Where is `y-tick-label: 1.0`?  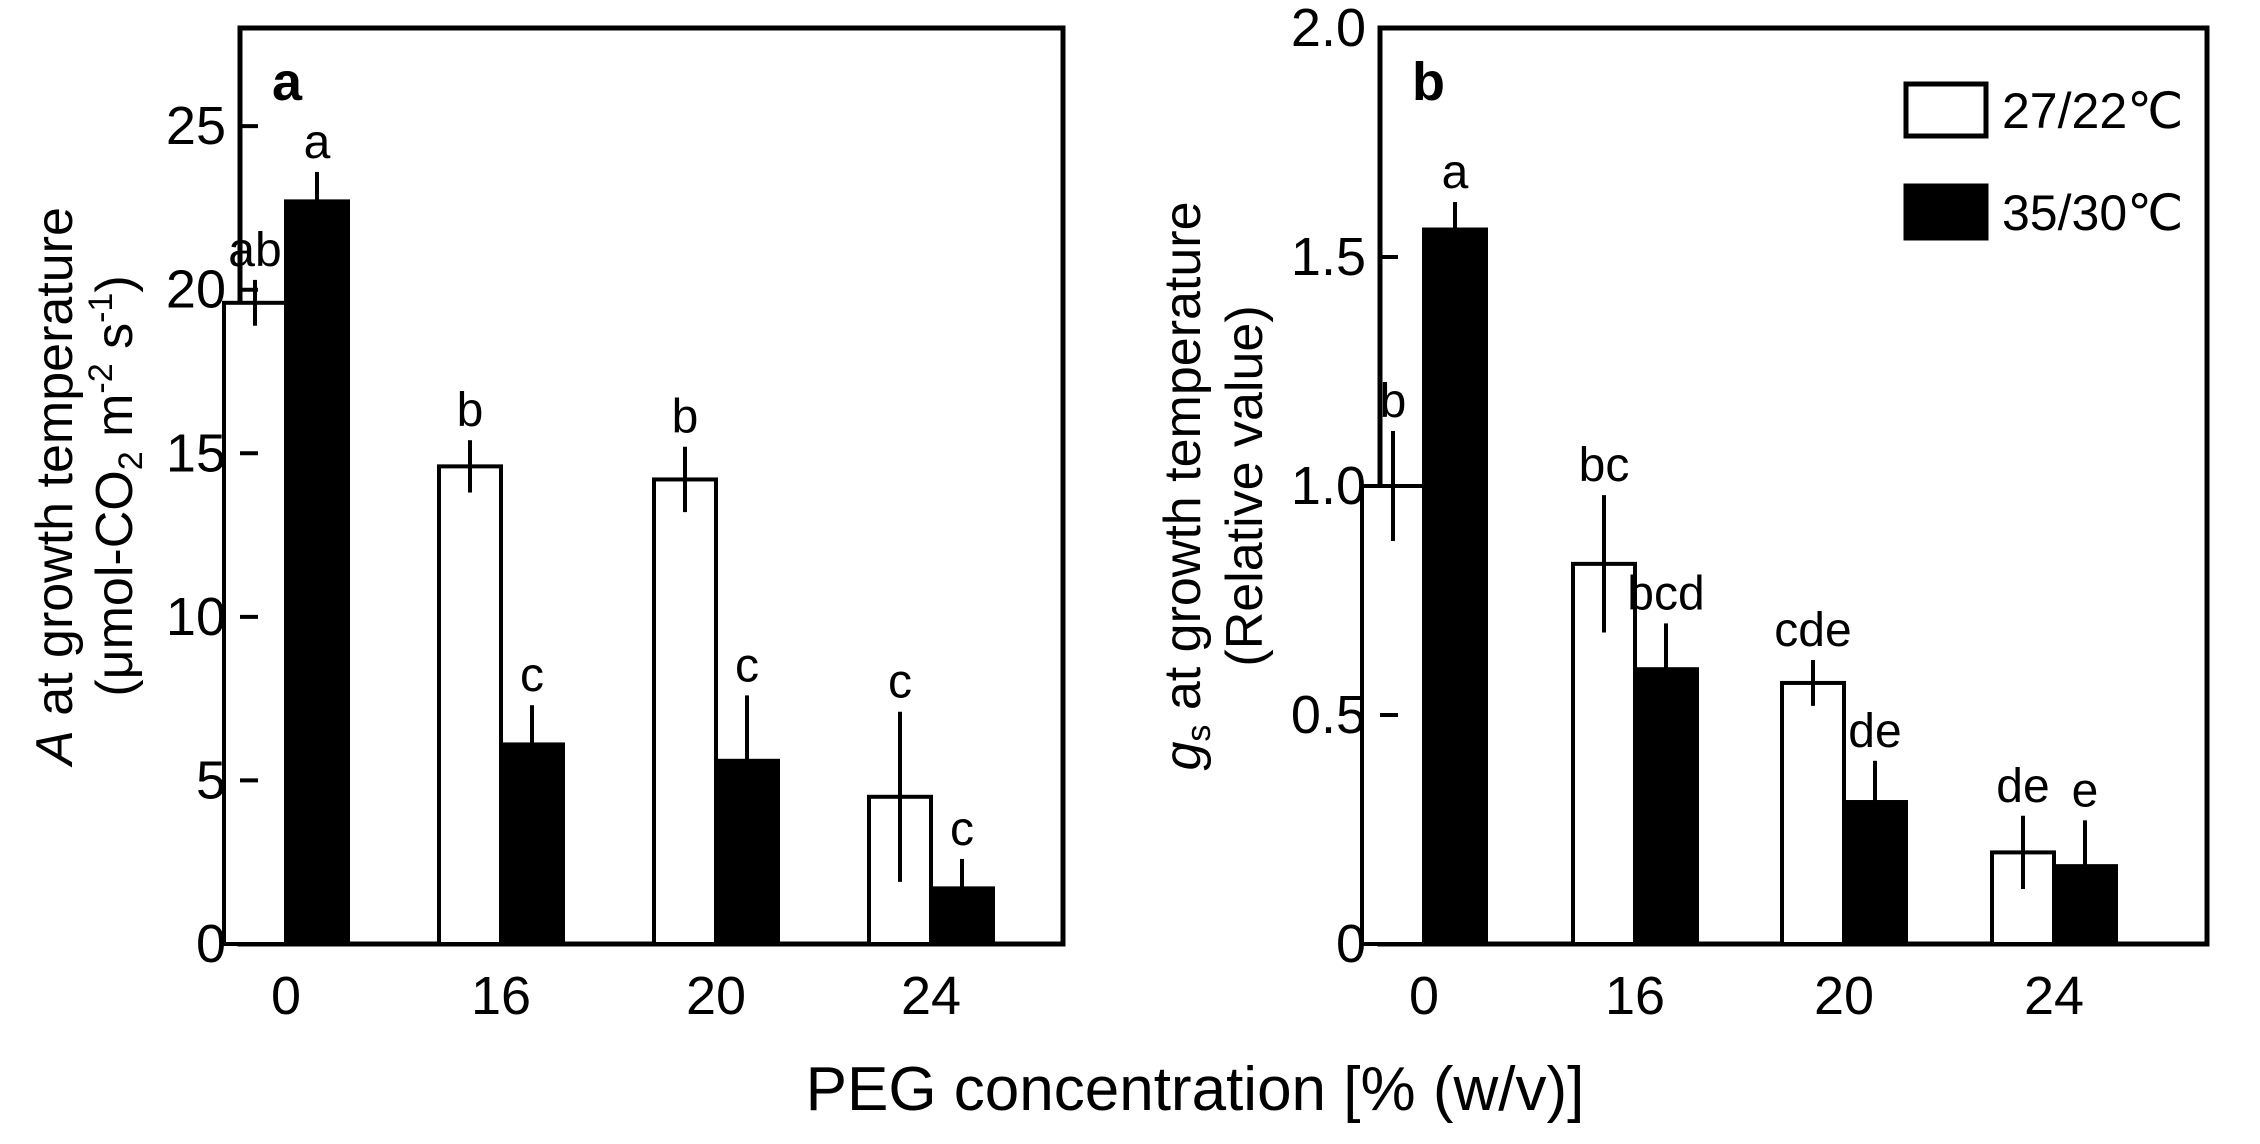
y-tick-label: 1.0 is located at coordinates (1328, 486).